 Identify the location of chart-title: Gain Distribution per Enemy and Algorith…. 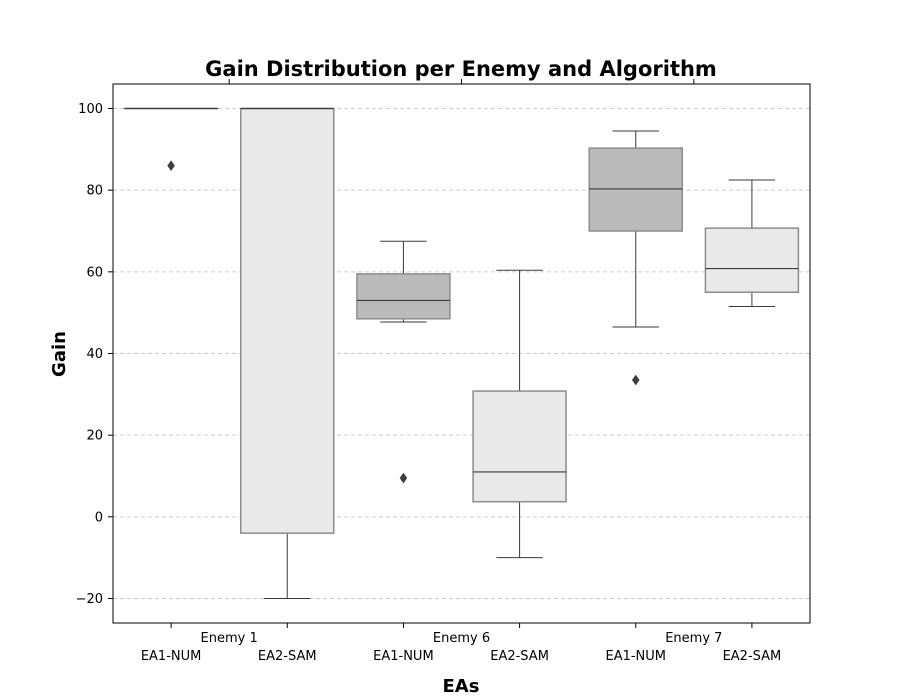
(461, 69).